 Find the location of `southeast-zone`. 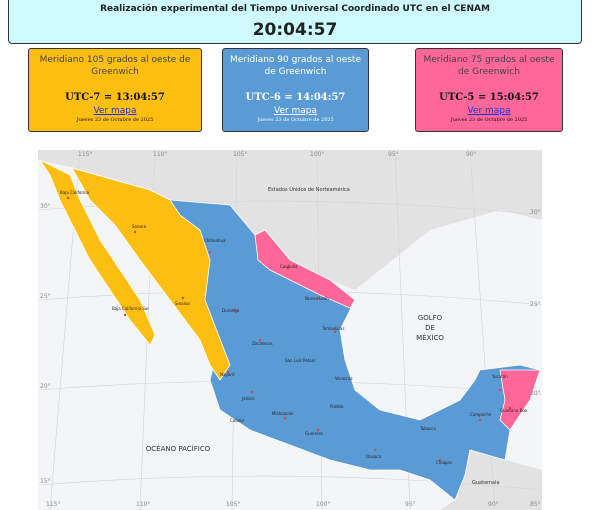

southeast-zone is located at coordinates (520, 400).